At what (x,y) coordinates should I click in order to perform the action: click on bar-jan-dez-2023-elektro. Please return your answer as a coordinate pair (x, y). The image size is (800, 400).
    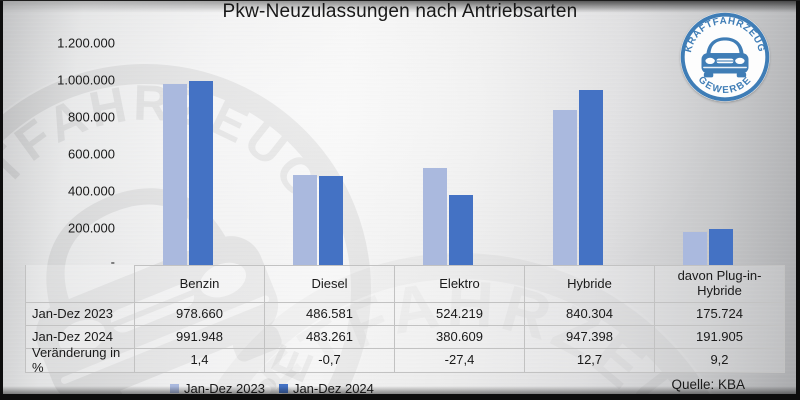
    Looking at the image, I should click on (435, 216).